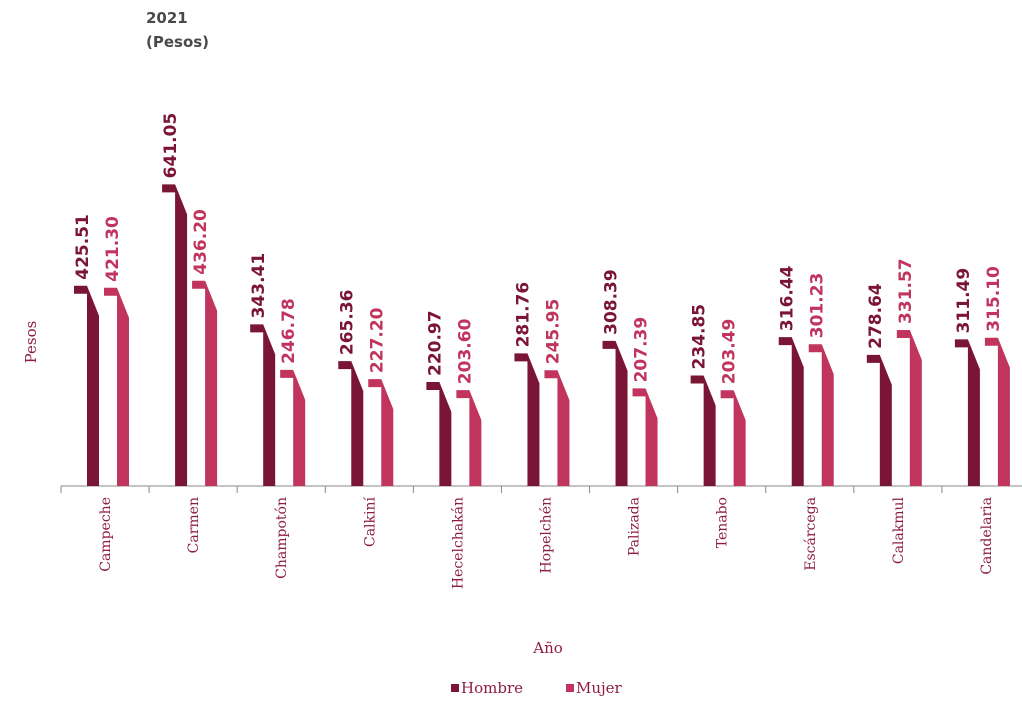 This screenshot has width=1022, height=708. I want to click on data-label-hombre: 265.36, so click(347, 323).